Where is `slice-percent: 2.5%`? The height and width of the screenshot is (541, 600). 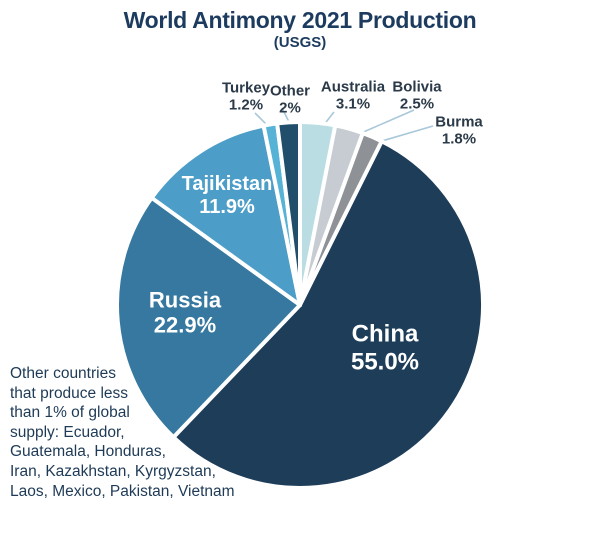
slice-percent: 2.5% is located at coordinates (417, 103).